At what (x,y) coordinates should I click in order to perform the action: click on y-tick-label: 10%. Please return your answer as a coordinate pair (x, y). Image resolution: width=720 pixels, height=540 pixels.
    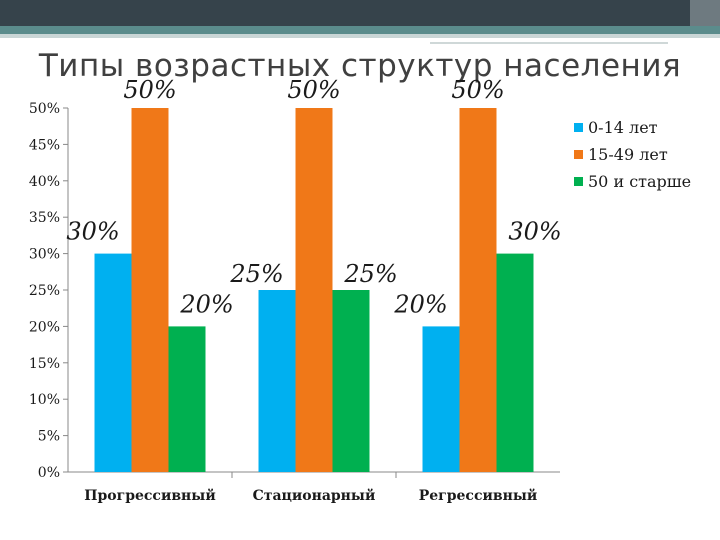
    Looking at the image, I should click on (44, 400).